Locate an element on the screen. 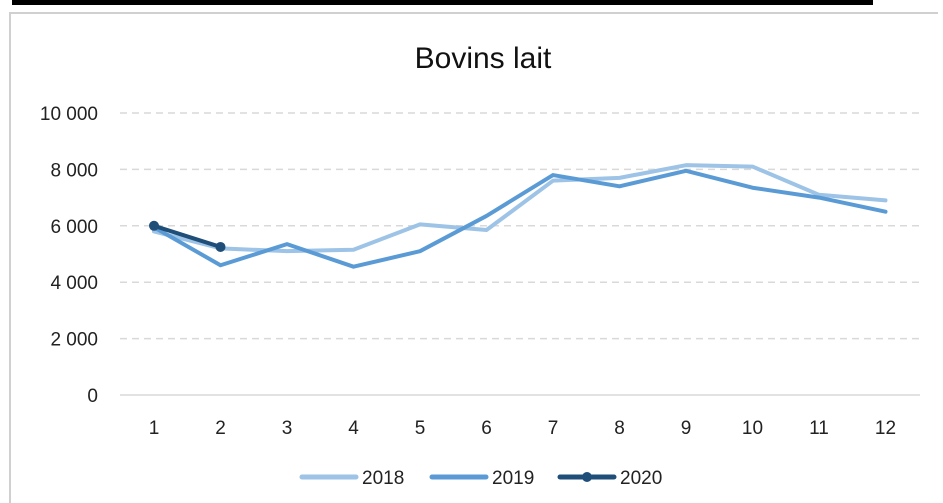 This screenshot has height=503, width=943. series-line-2020 is located at coordinates (187, 236).